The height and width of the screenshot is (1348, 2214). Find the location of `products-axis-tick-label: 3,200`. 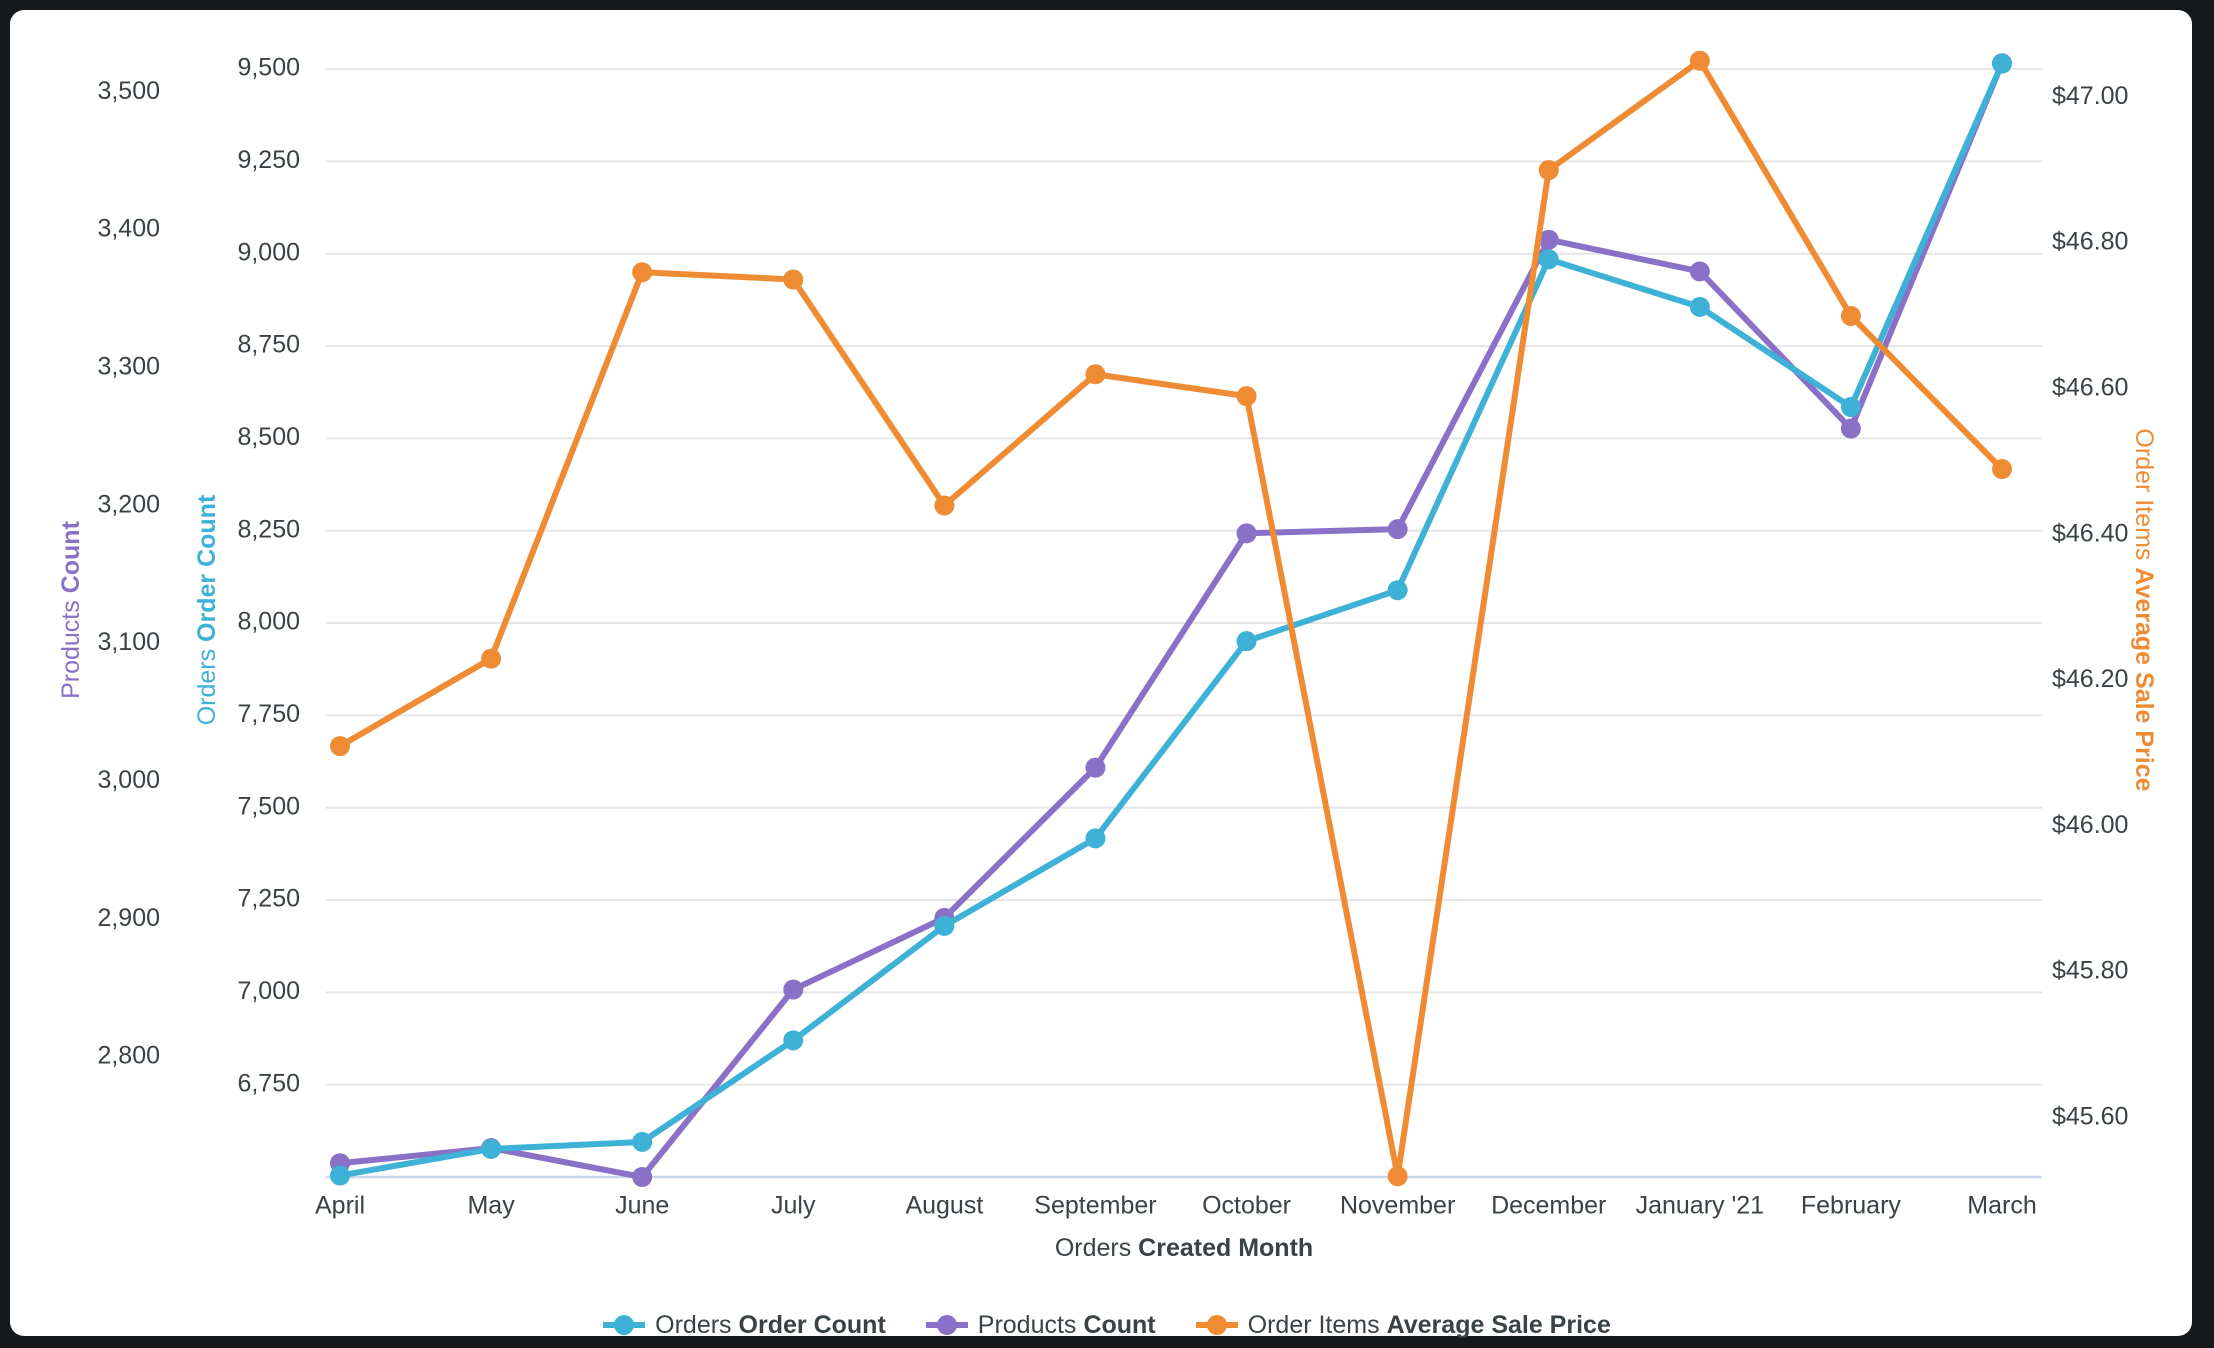

products-axis-tick-label: 3,200 is located at coordinates (128, 504).